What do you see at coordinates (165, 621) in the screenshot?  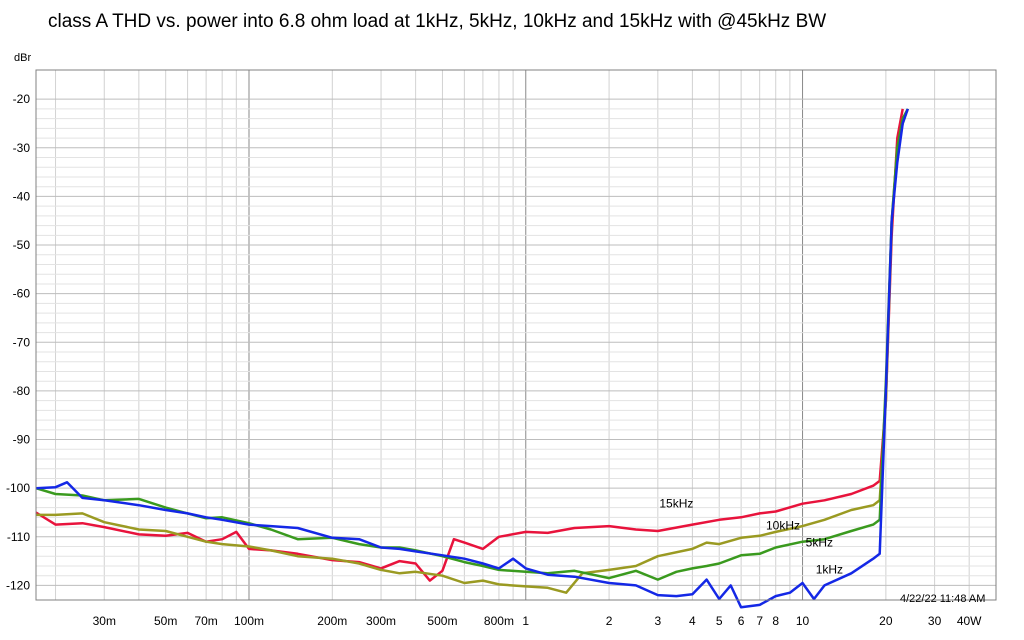 I see `x-tick-label: 50m` at bounding box center [165, 621].